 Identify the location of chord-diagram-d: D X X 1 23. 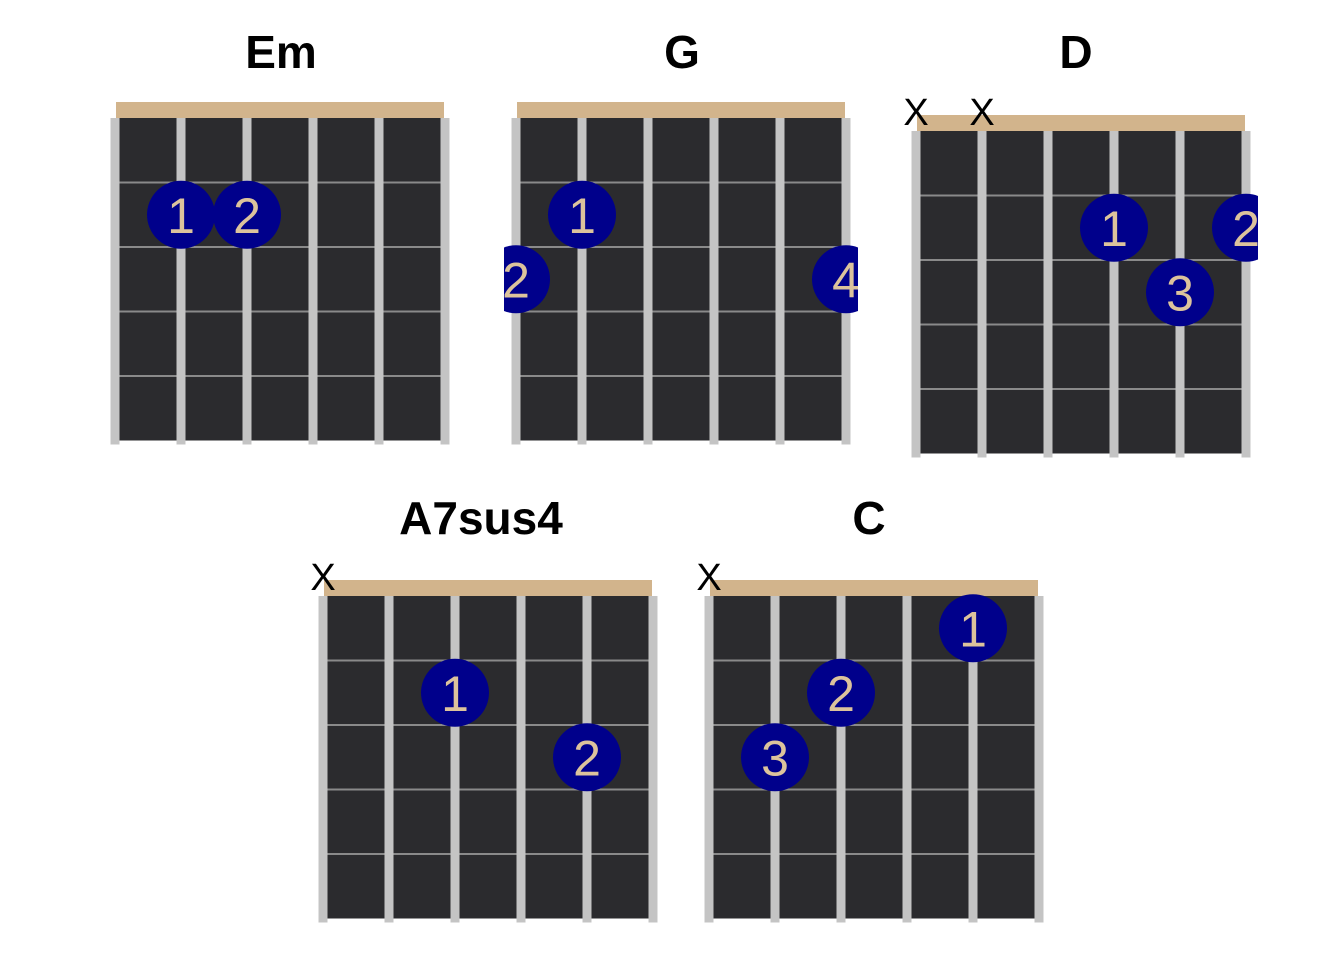
(1081, 242).